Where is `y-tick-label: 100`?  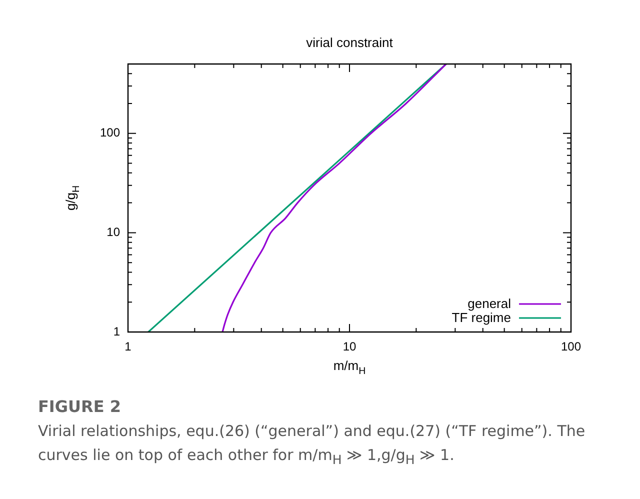 y-tick-label: 100 is located at coordinates (110, 133).